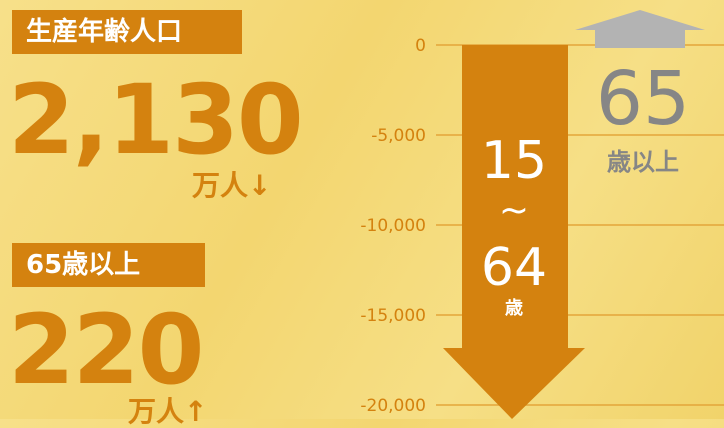 This screenshot has height=428, width=724. What do you see at coordinates (514, 210) in the screenshot?
I see `arrow-label: ~` at bounding box center [514, 210].